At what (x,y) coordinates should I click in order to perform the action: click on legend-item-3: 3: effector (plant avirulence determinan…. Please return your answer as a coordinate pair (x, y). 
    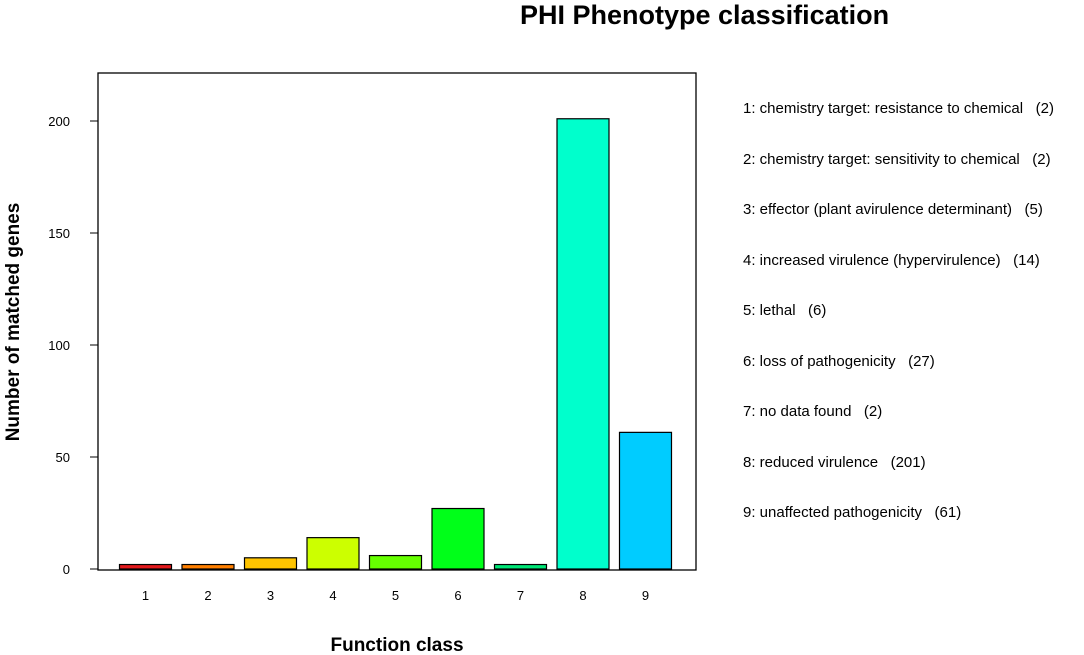
    Looking at the image, I should click on (893, 209).